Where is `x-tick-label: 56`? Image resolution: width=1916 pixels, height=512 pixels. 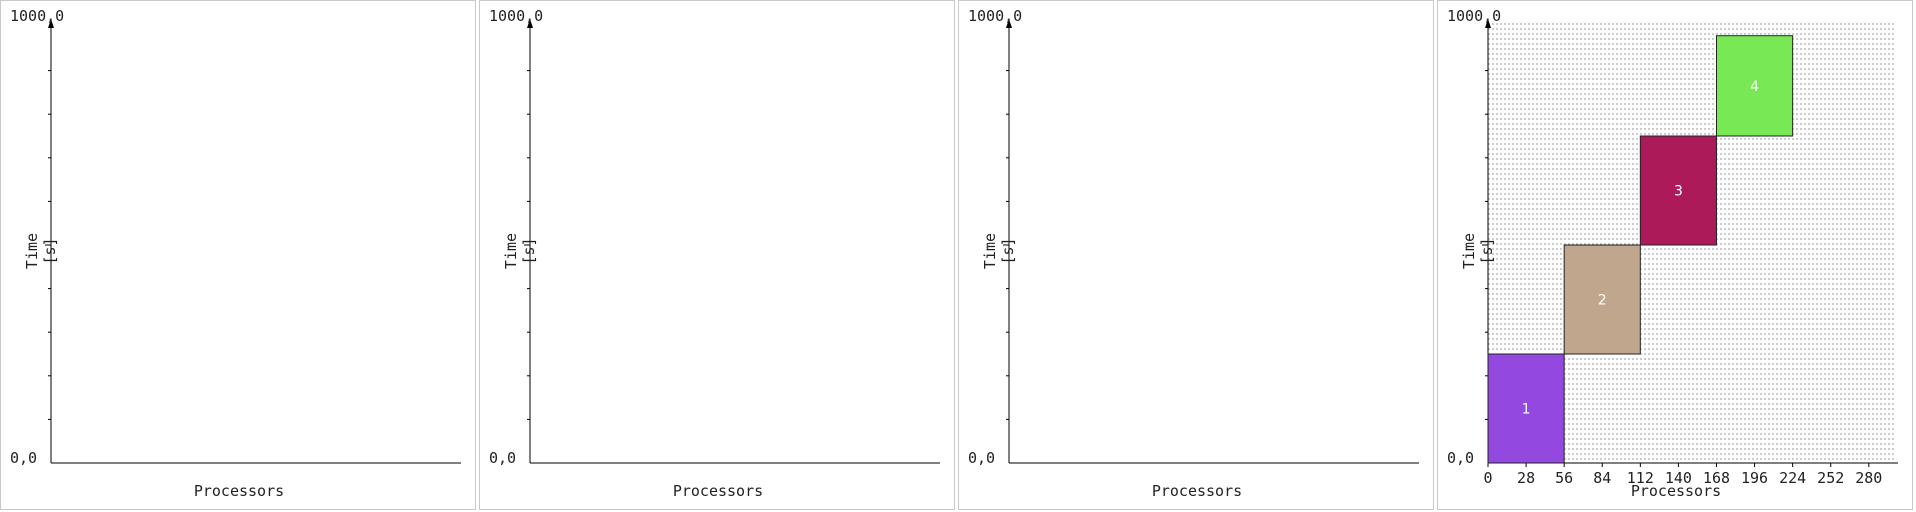
x-tick-label: 56 is located at coordinates (1564, 478).